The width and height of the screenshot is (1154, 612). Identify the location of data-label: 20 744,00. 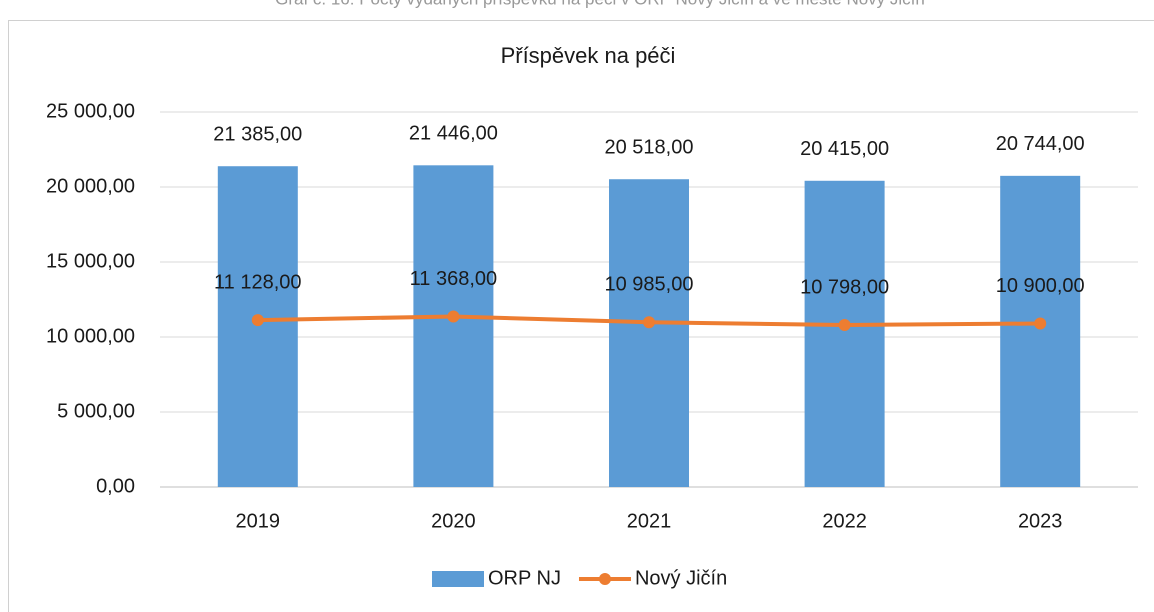
(1040, 144).